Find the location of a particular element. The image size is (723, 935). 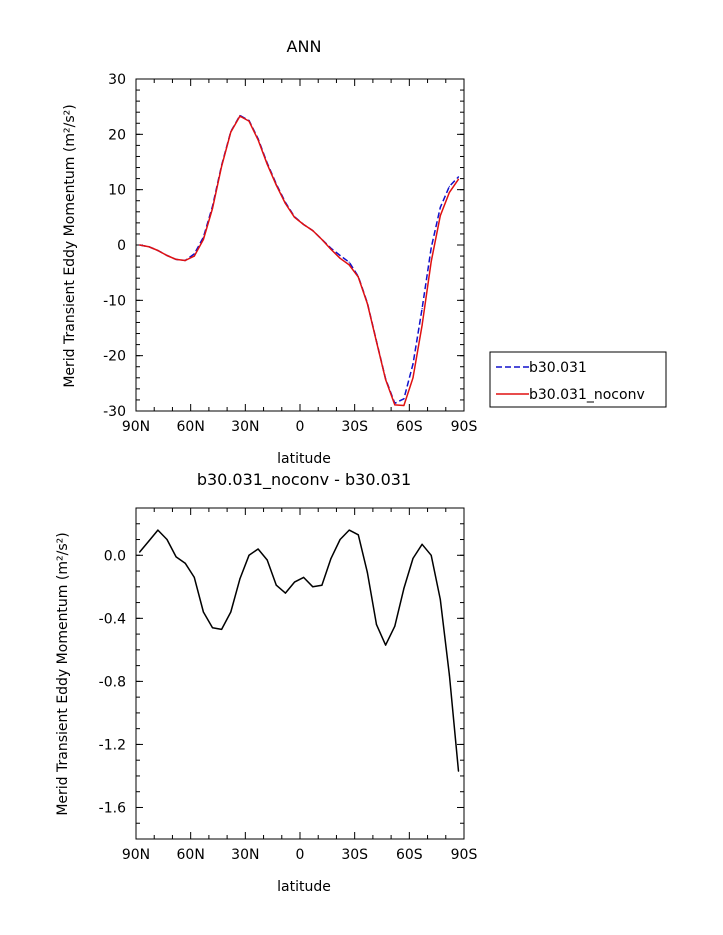

y-tick-label: 0.0 is located at coordinates (115, 556).